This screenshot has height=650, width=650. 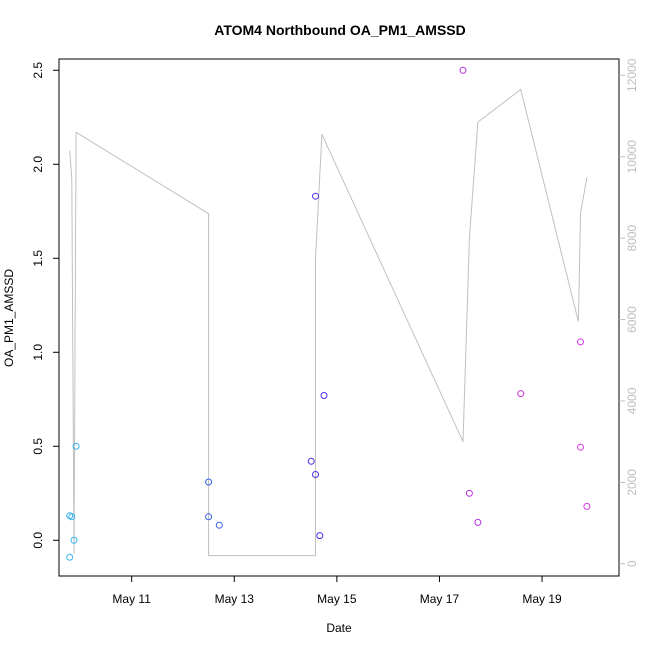 I want to click on x-tick-label: May 17, so click(x=440, y=599).